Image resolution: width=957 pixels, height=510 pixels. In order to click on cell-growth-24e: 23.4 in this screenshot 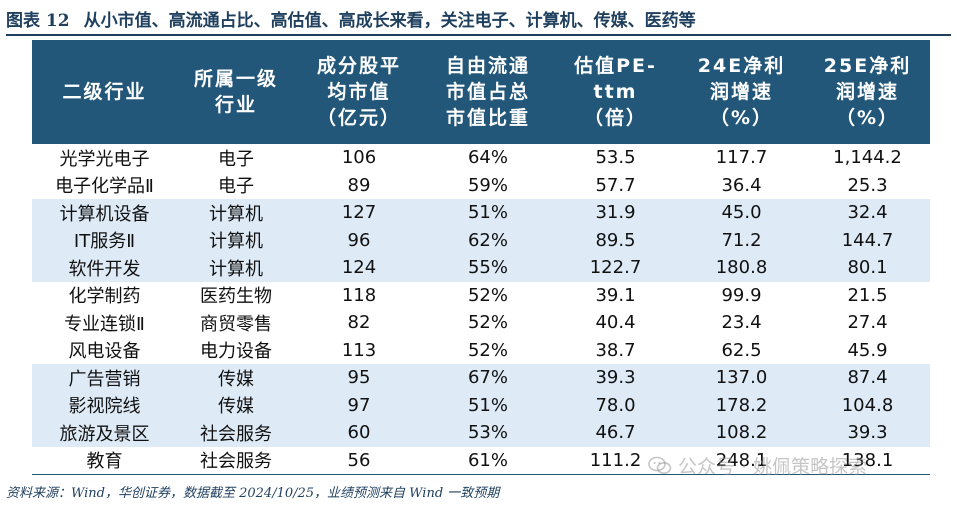, I will do `click(741, 323)`.